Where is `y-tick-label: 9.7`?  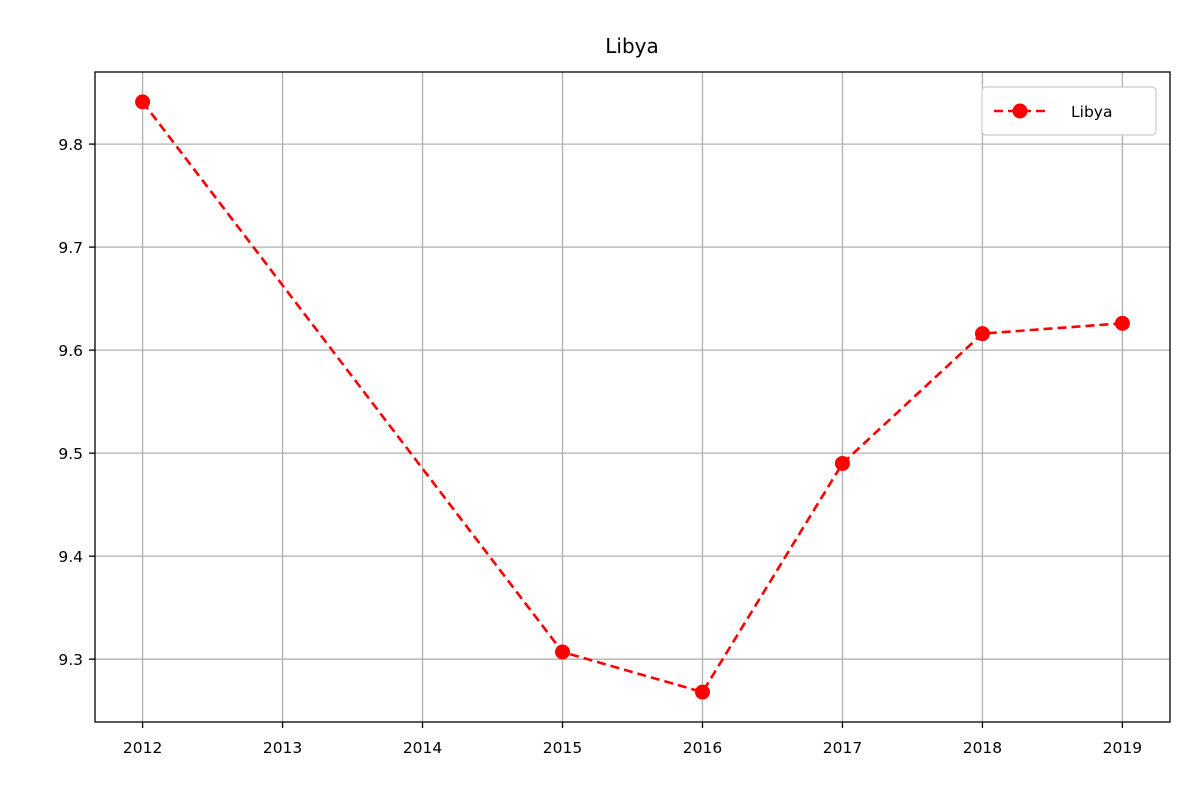
y-tick-label: 9.7 is located at coordinates (70, 248).